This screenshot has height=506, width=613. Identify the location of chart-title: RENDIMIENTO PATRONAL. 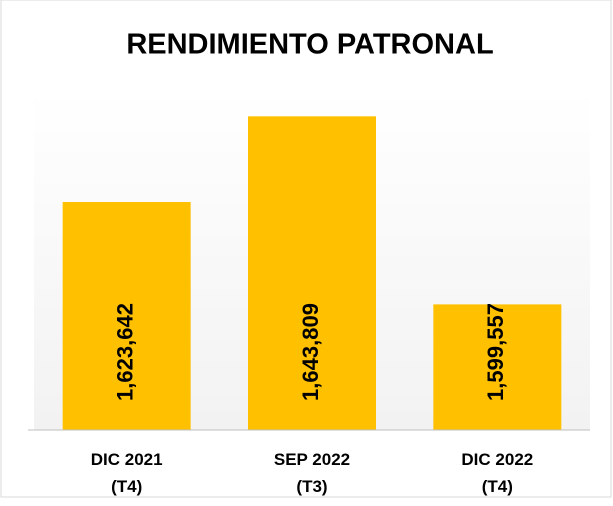
(309, 45).